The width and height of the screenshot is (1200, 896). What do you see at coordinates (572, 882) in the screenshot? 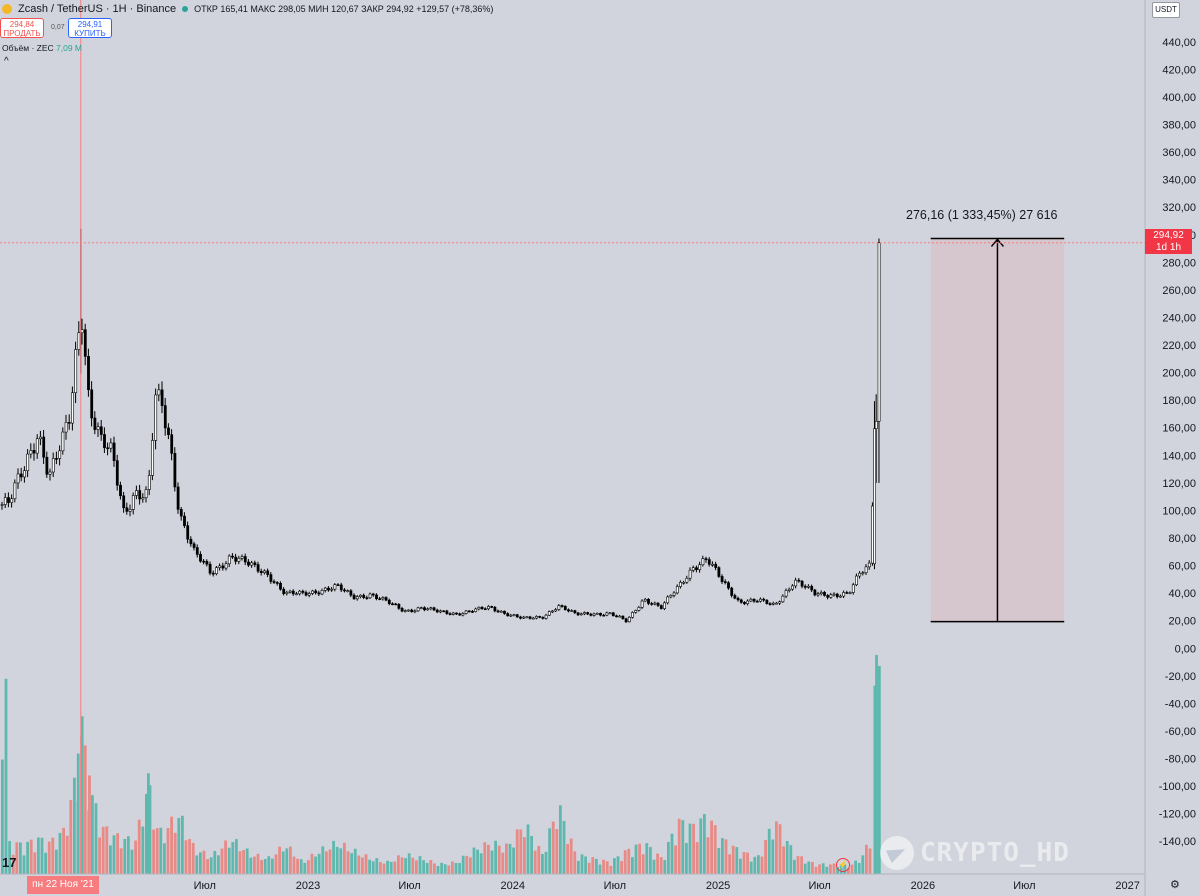
I see `time-axis: Июл 2023 Июл 2024 Июл 2025 Июл 2026 Июл 2027` at bounding box center [572, 882].